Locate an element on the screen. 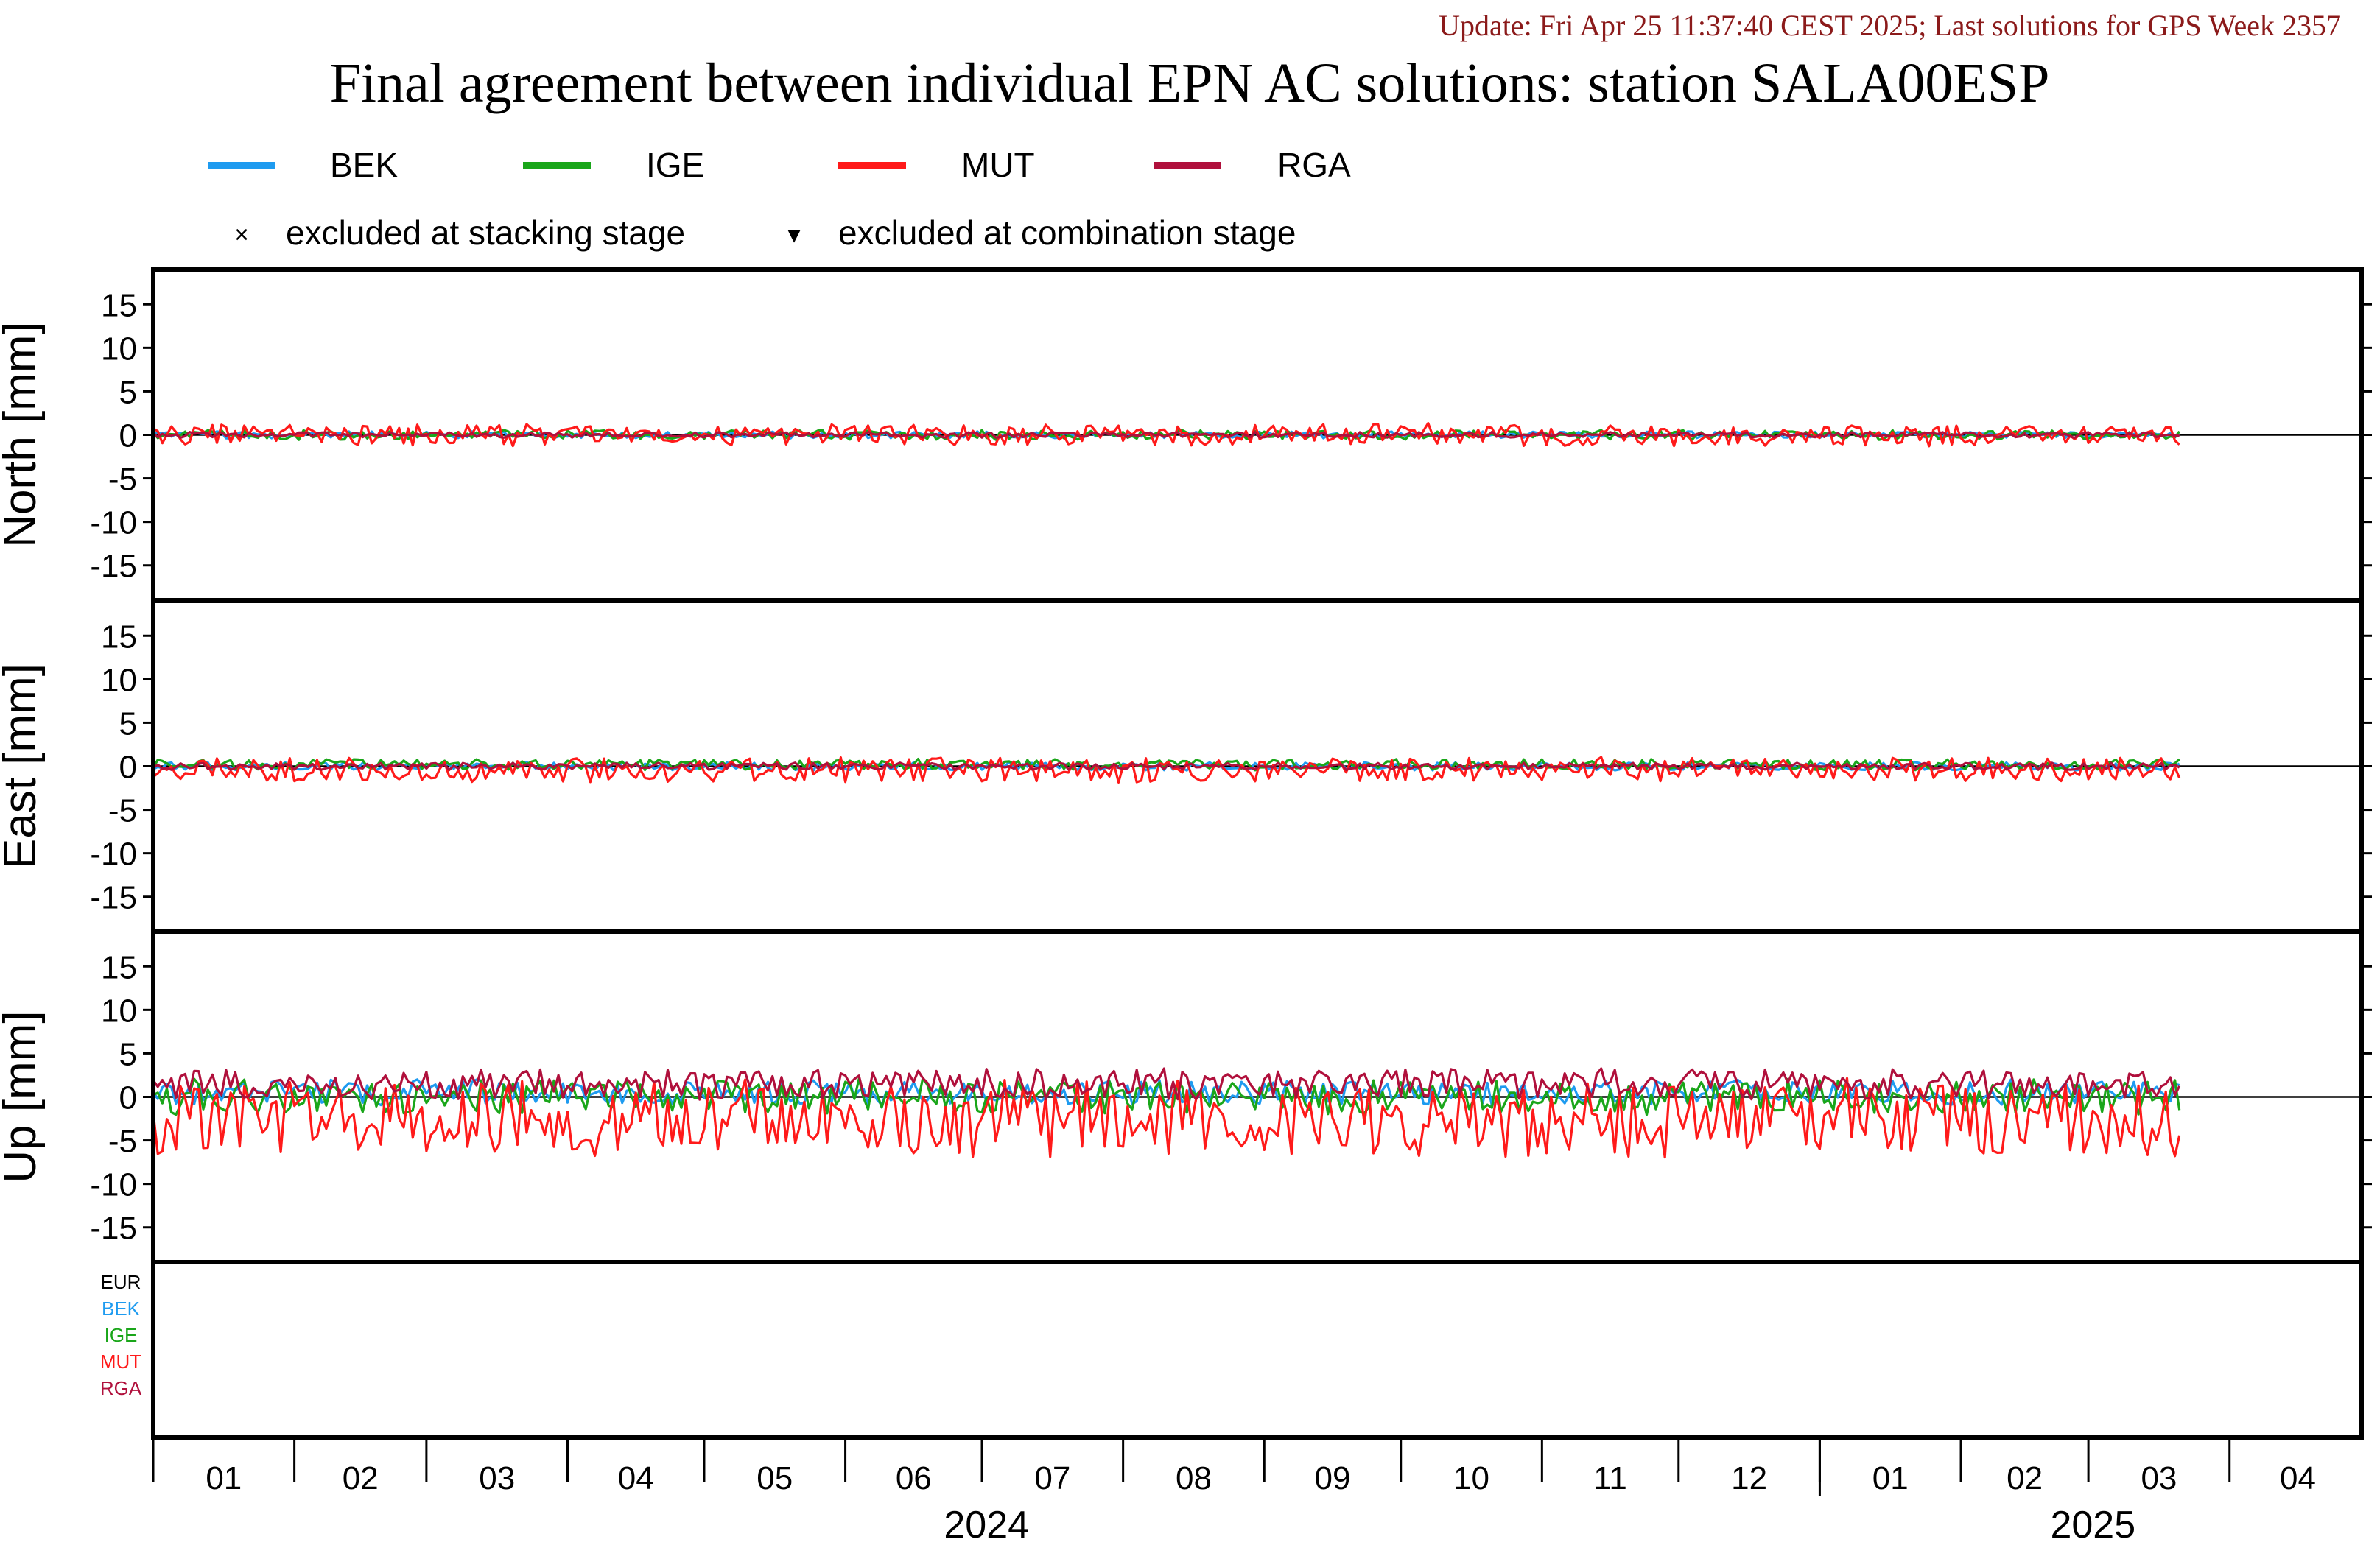  ytick-label-up: -5 is located at coordinates (122, 1142).